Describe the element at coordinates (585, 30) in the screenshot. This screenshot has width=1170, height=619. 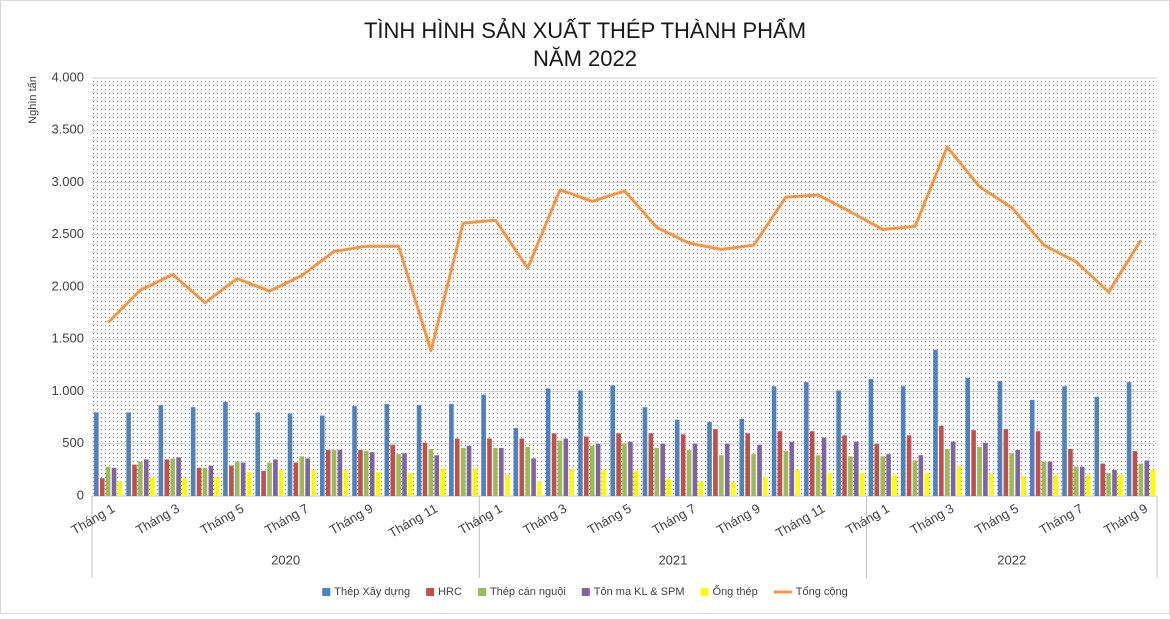
I see `chart-title: TÌNH HÌNH SẢN XUẤT THÉP THÀNH PHẨM` at that location.